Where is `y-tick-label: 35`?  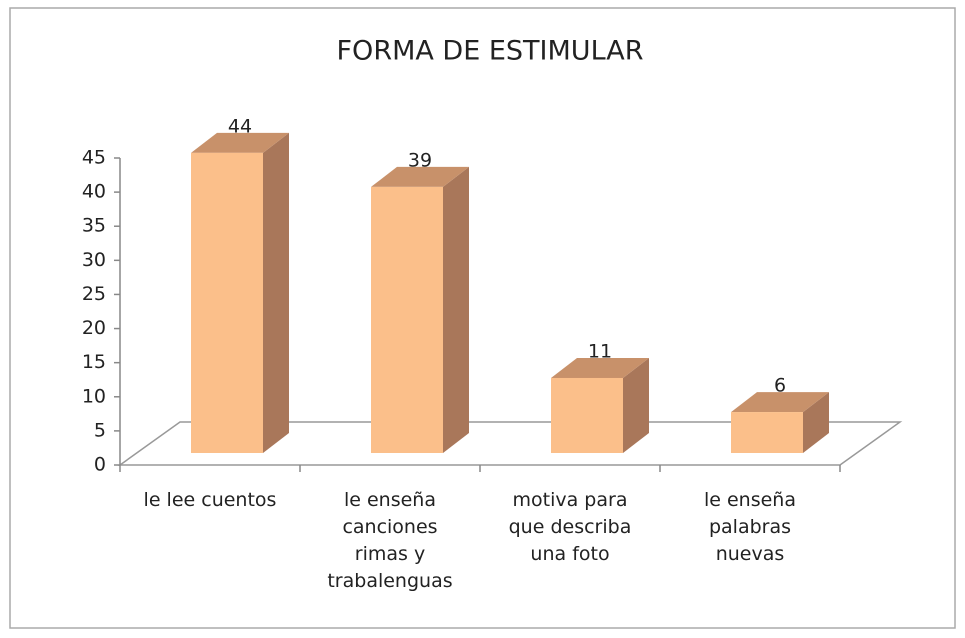 y-tick-label: 35 is located at coordinates (94, 226).